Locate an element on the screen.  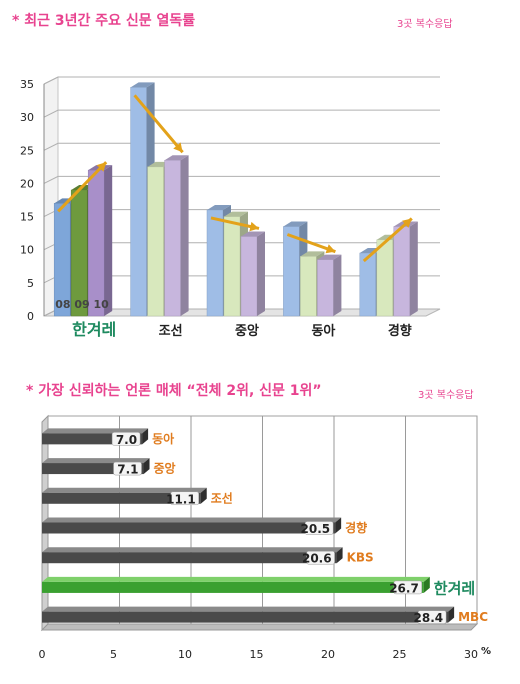
bar-top-중앙-08 is located at coordinates (219, 207).